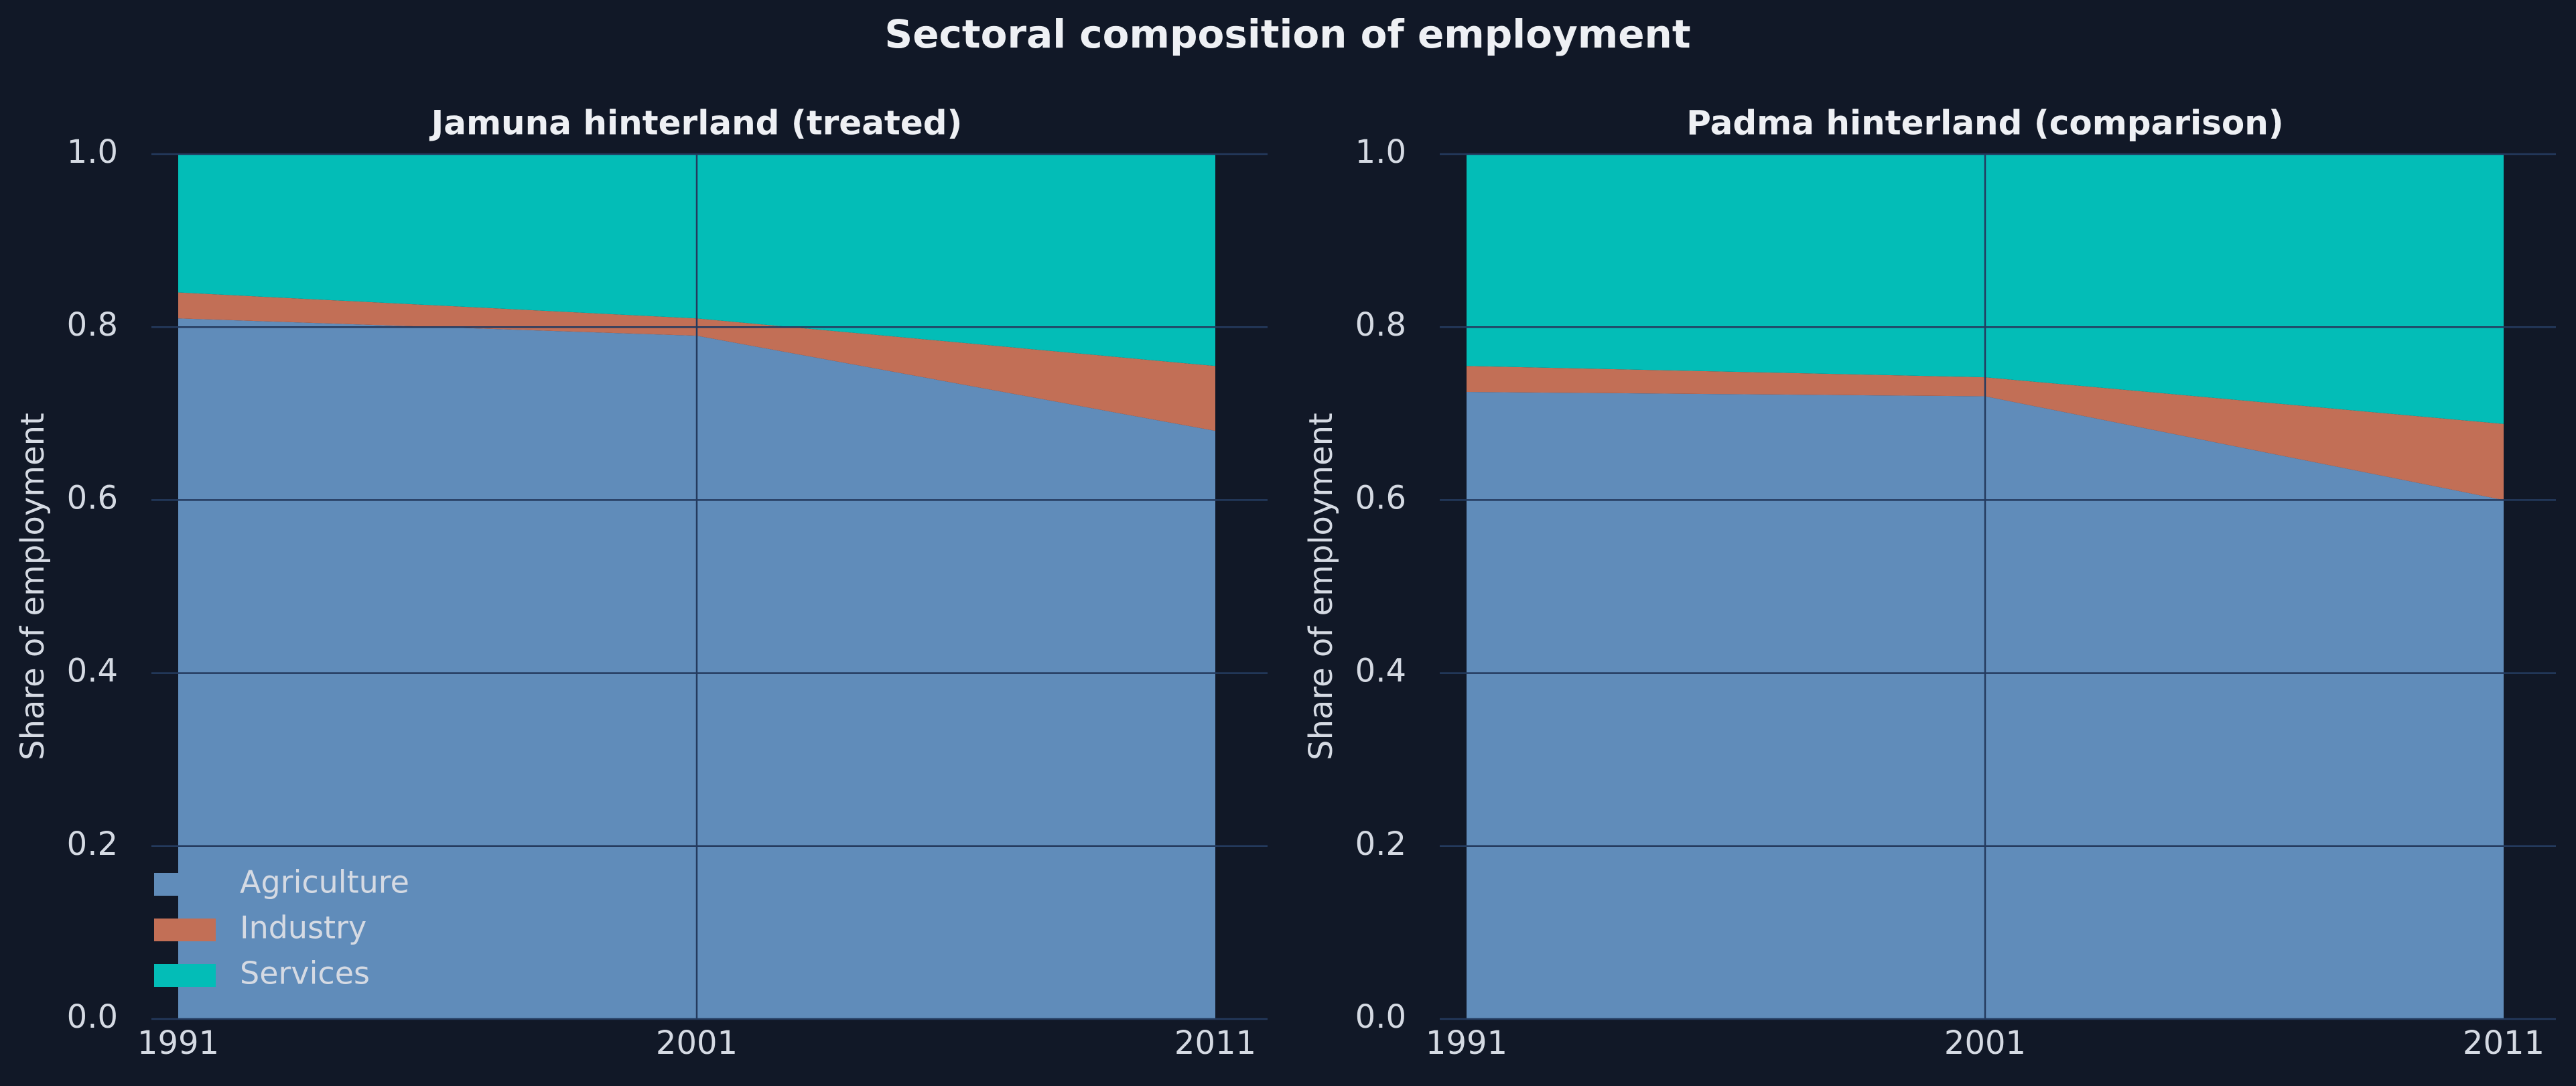  I want to click on legend: Agriculture Industry Services, so click(281, 928).